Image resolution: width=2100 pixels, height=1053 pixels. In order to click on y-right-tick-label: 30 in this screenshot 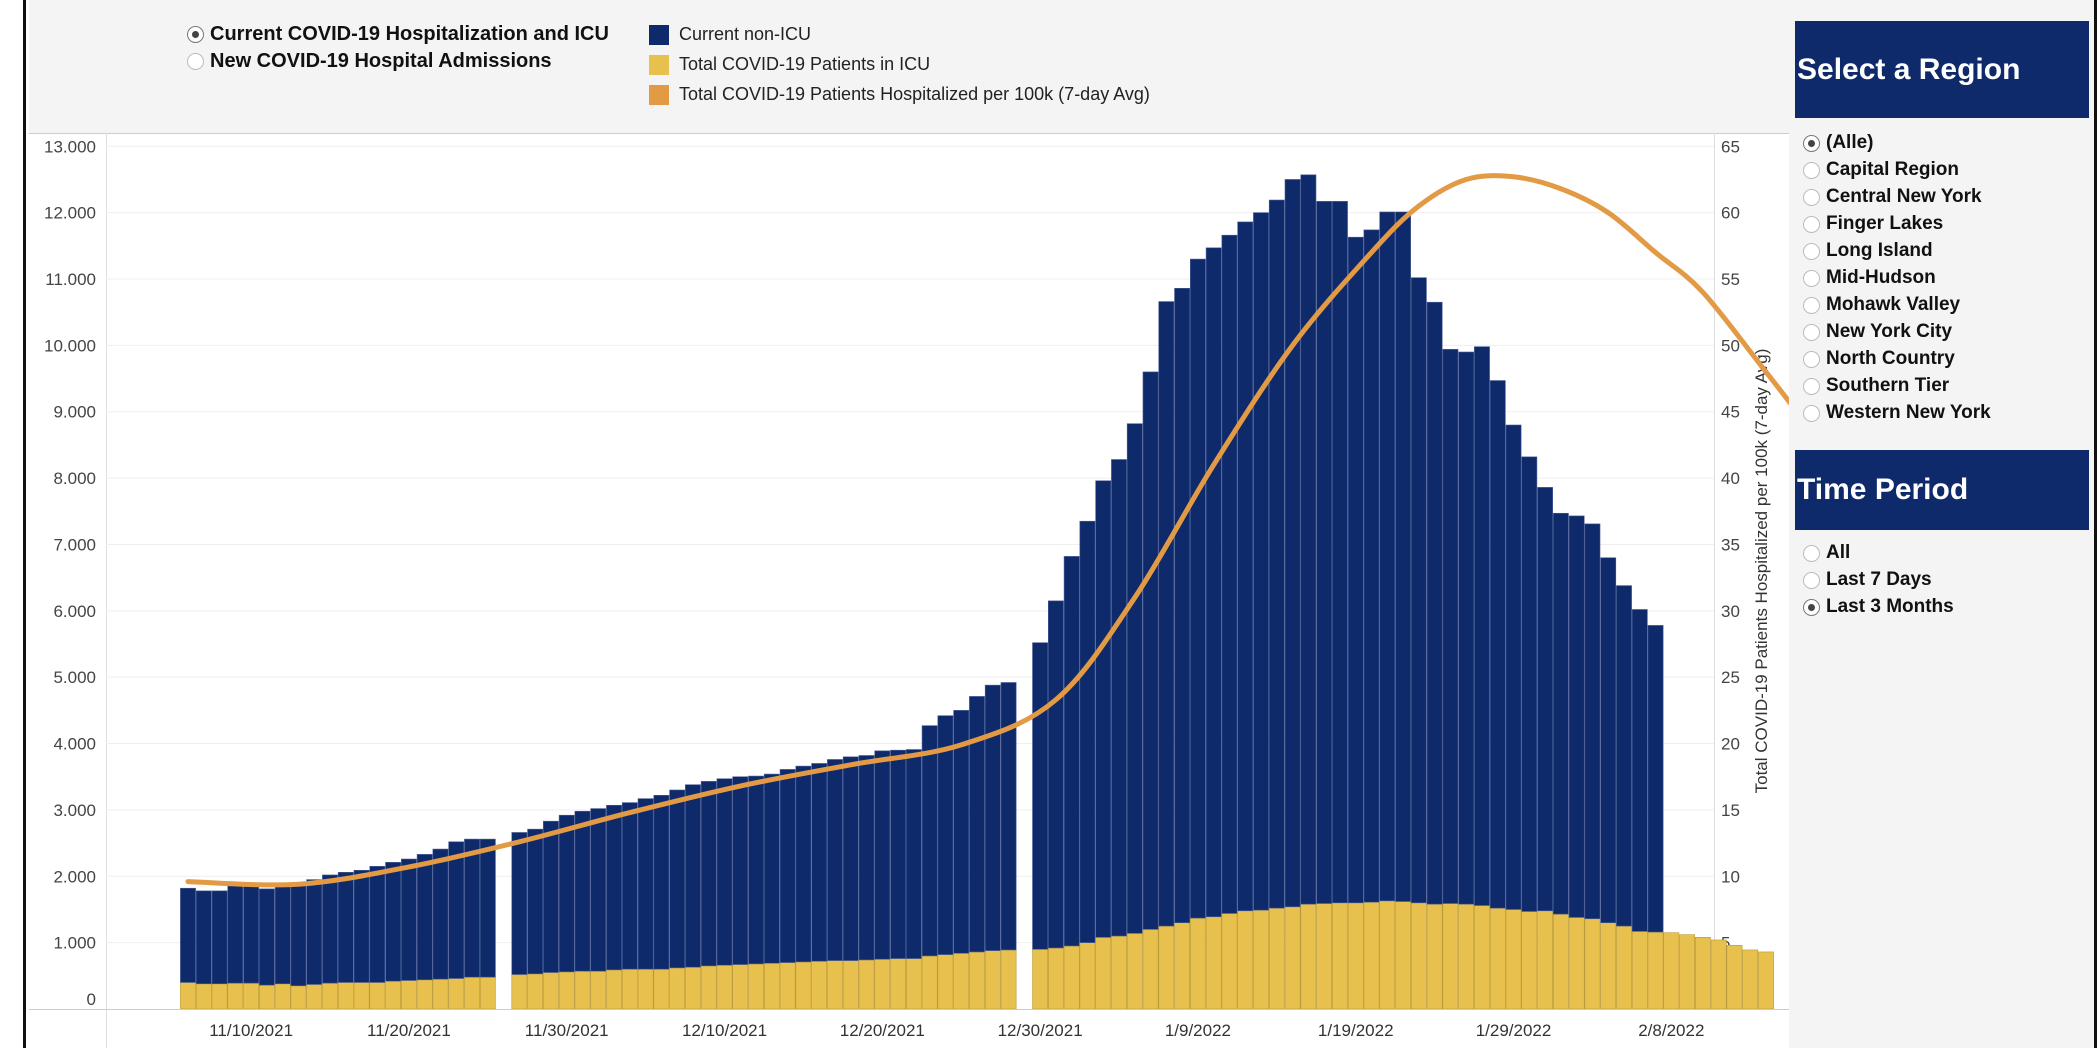, I will do `click(1730, 611)`.